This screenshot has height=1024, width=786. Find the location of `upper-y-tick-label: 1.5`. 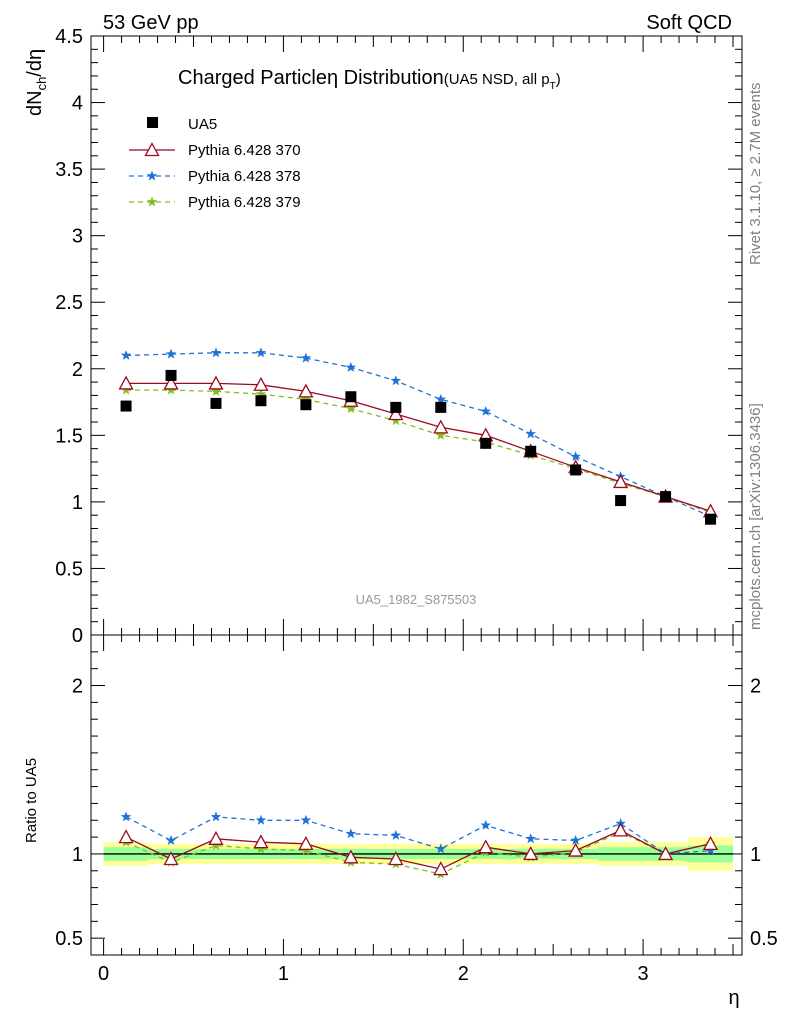

upper-y-tick-label: 1.5 is located at coordinates (69, 436).